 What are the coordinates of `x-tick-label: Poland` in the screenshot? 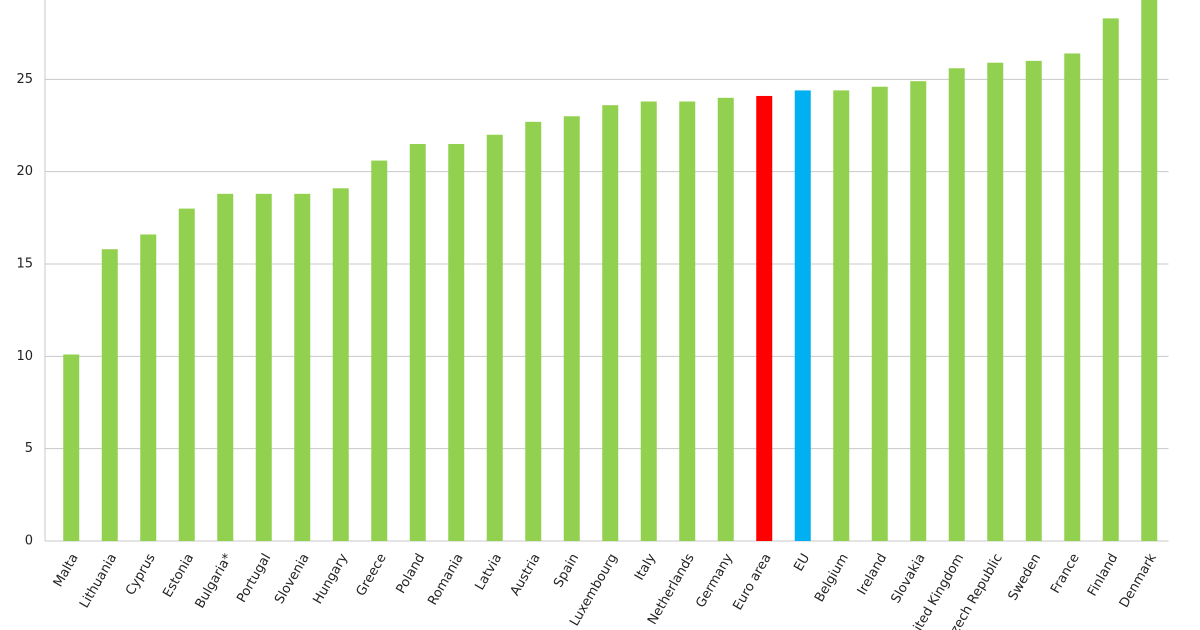 It's located at (411, 573).